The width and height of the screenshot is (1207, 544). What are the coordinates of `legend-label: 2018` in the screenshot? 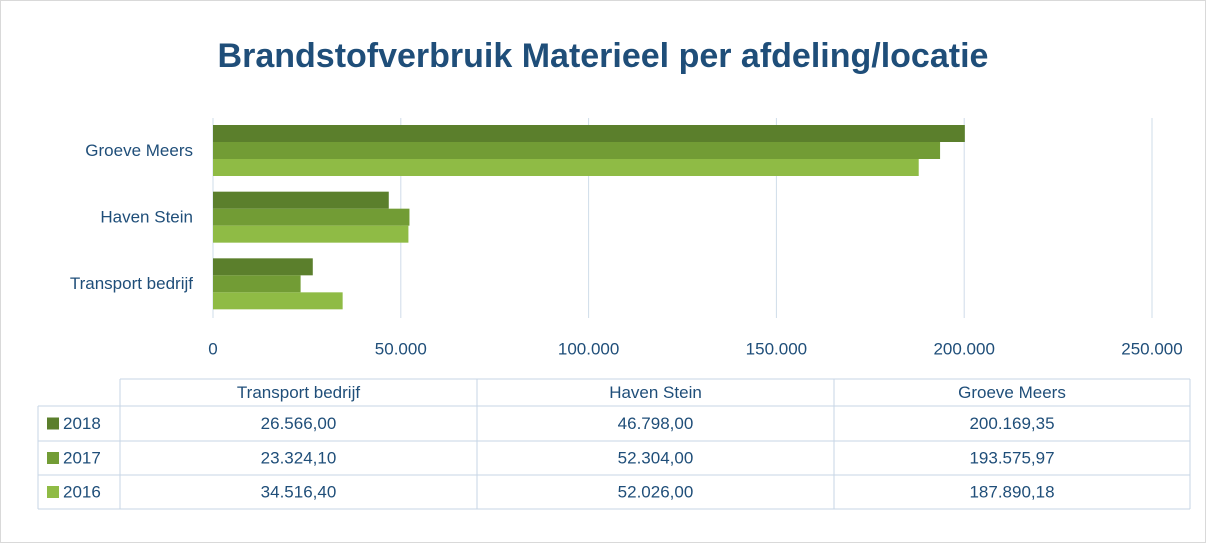 It's located at (82, 423).